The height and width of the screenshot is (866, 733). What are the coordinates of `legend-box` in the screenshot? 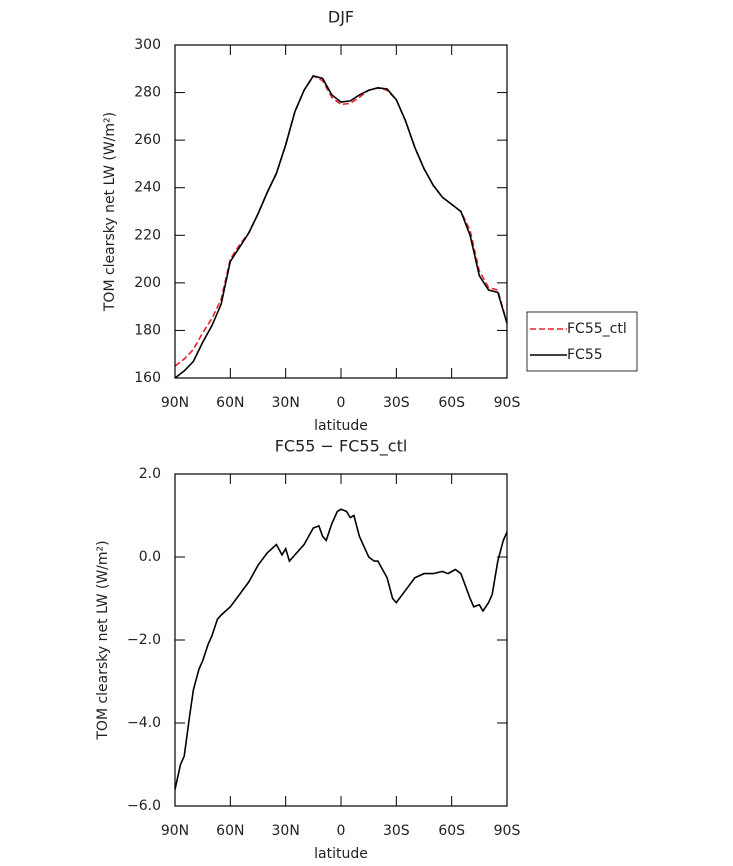 It's located at (582, 341).